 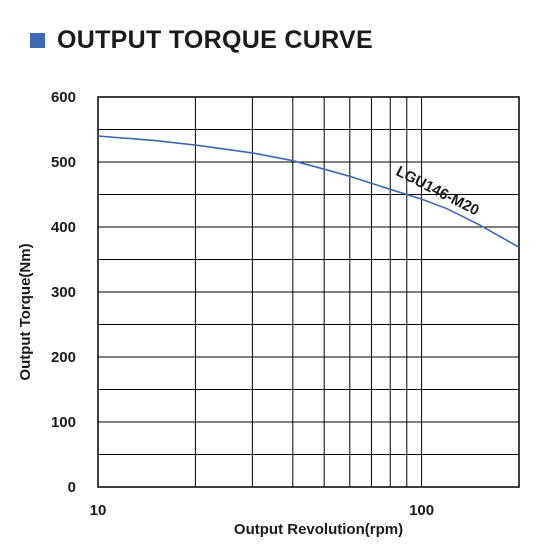 What do you see at coordinates (318, 529) in the screenshot?
I see `x-axis-label: Output Revolution(rpm)` at bounding box center [318, 529].